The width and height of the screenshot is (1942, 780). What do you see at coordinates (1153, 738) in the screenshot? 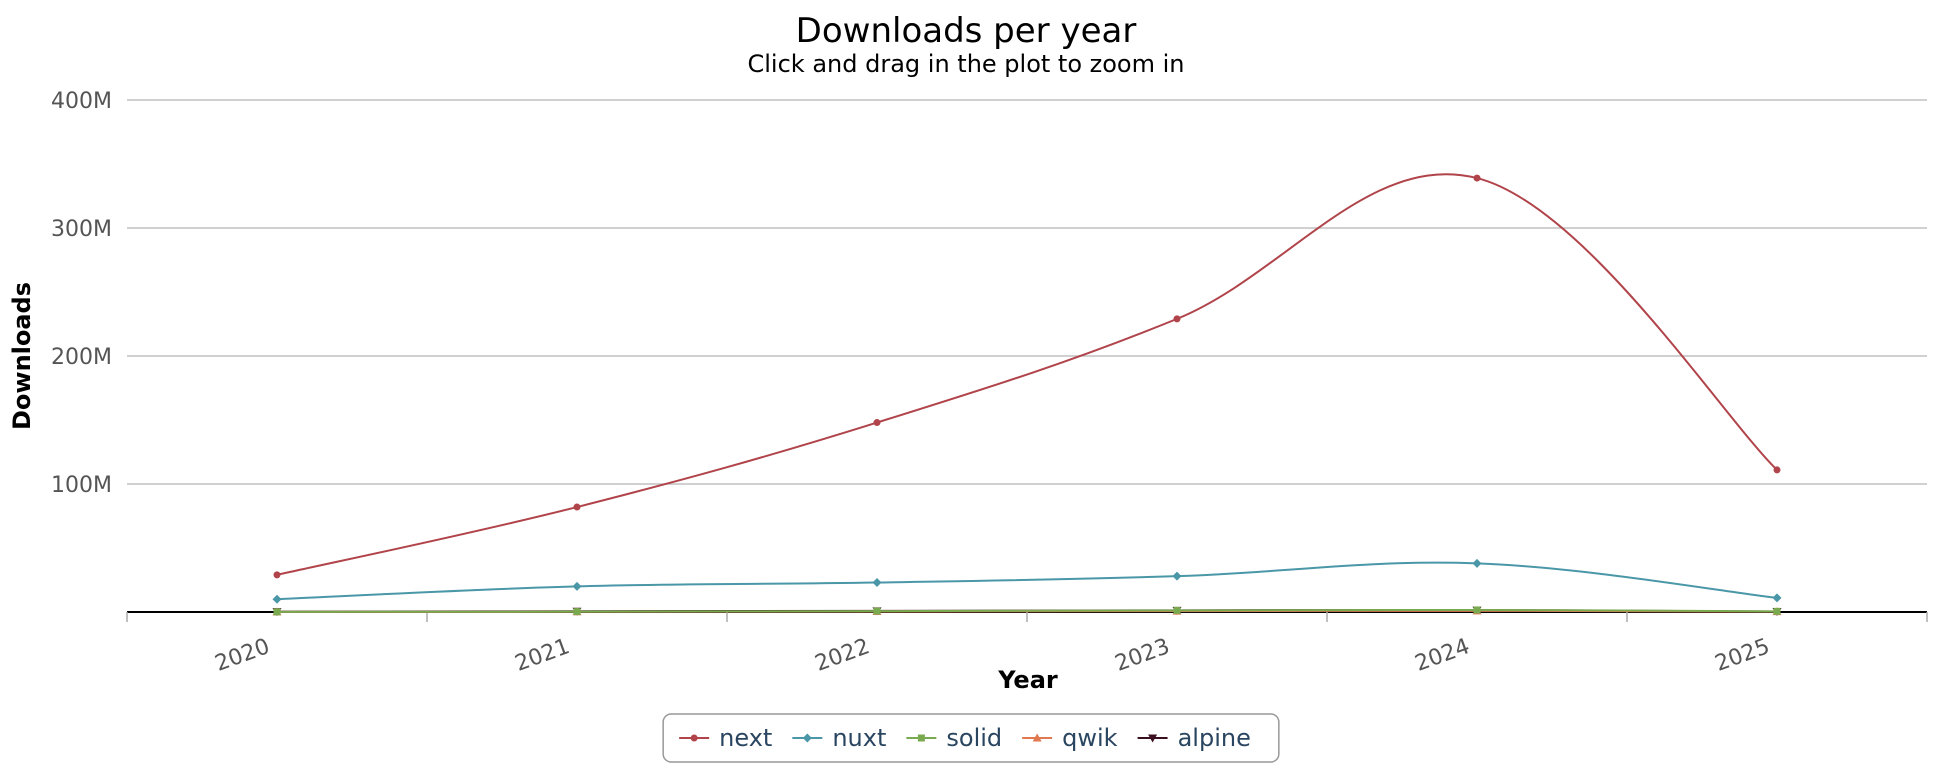
I see `legend-marker-alpine` at bounding box center [1153, 738].